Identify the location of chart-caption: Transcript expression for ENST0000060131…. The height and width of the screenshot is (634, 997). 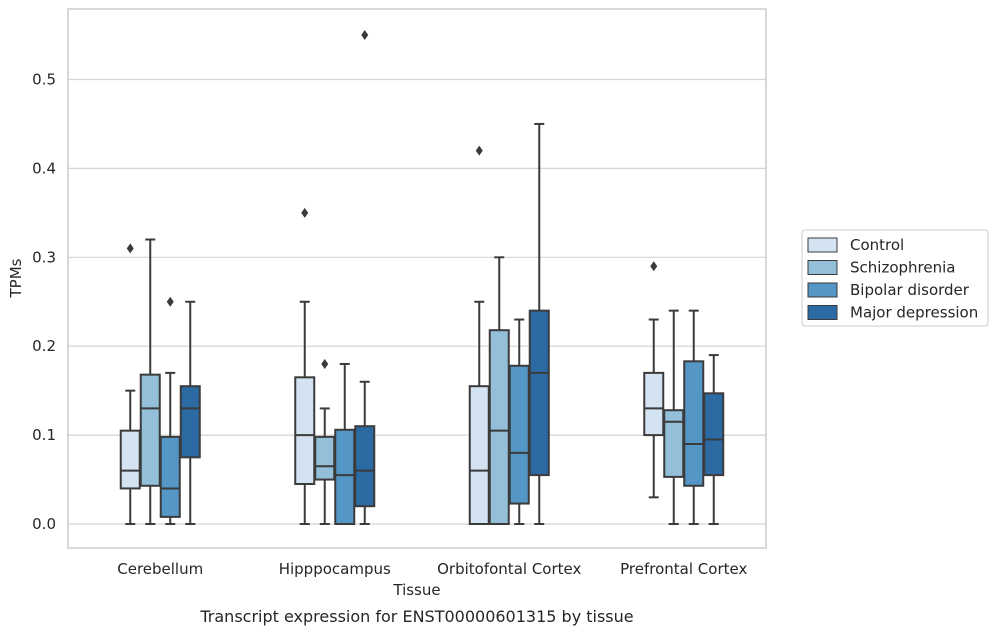
(416, 616).